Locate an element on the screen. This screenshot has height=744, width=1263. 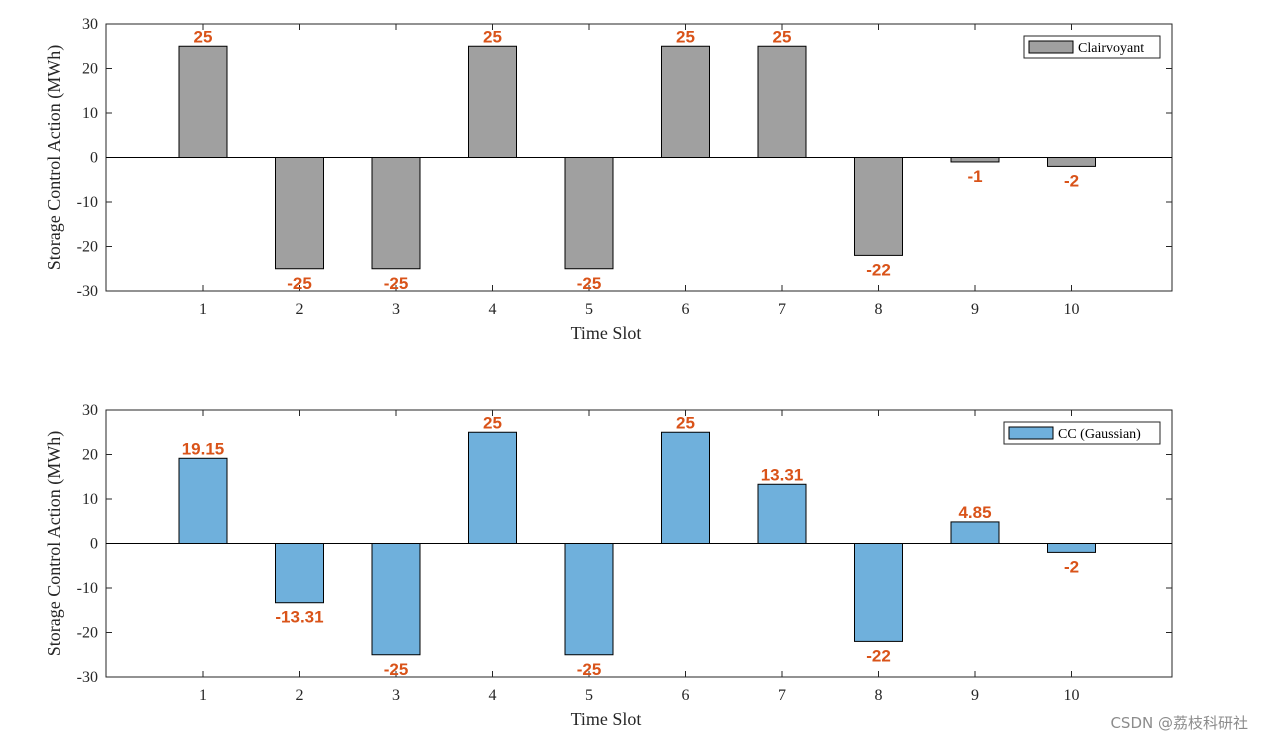
watermark: CSDN @荔枝科研社 is located at coordinates (1179, 723).